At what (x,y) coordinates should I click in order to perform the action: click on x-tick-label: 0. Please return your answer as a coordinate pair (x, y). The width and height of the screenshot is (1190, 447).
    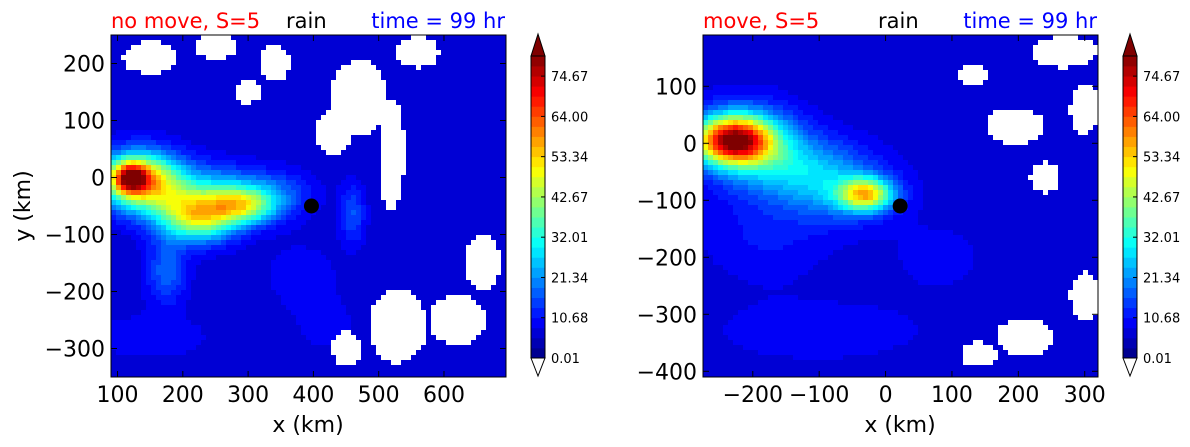
    Looking at the image, I should click on (886, 395).